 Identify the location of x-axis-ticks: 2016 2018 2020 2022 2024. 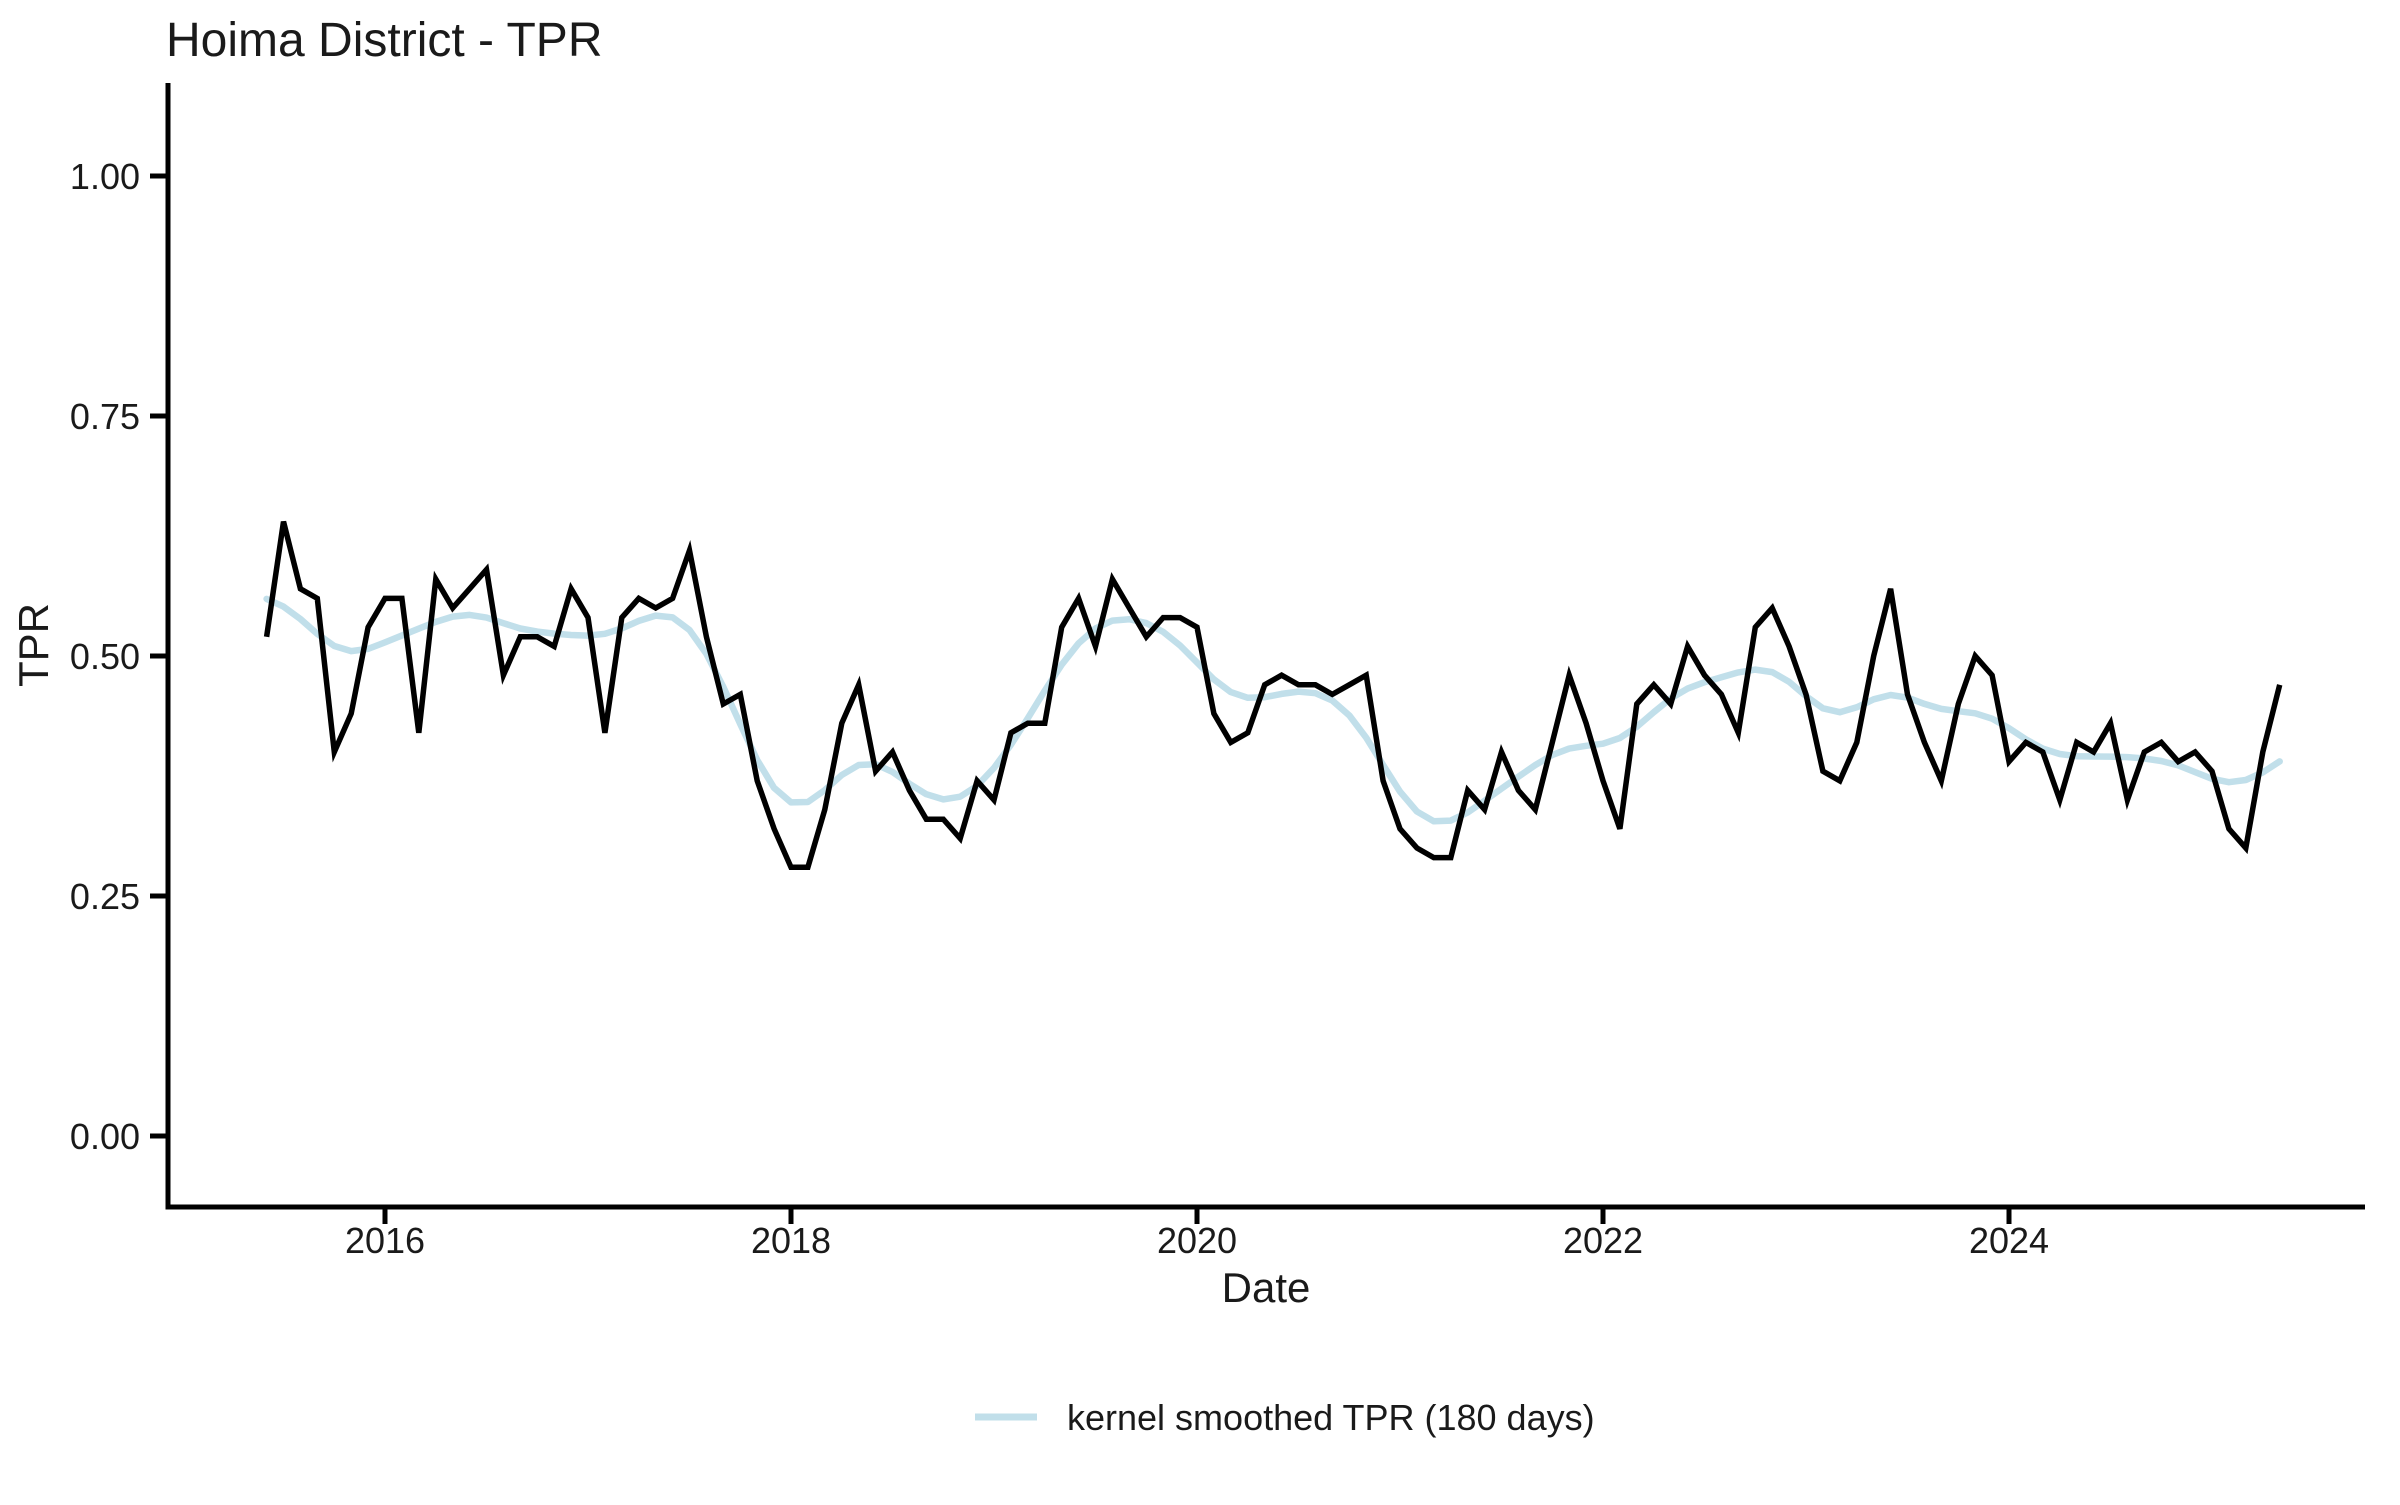
(1197, 1234).